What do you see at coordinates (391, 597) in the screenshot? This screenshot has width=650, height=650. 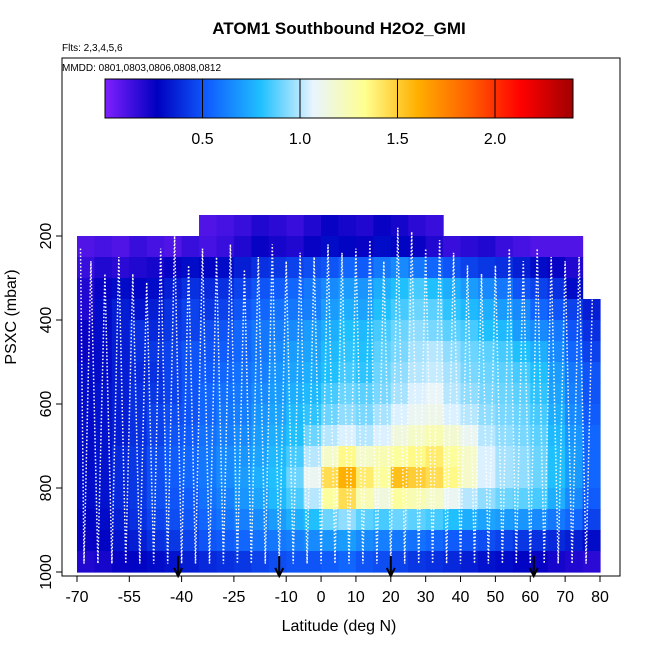 I see `x-tick-label: 20` at bounding box center [391, 597].